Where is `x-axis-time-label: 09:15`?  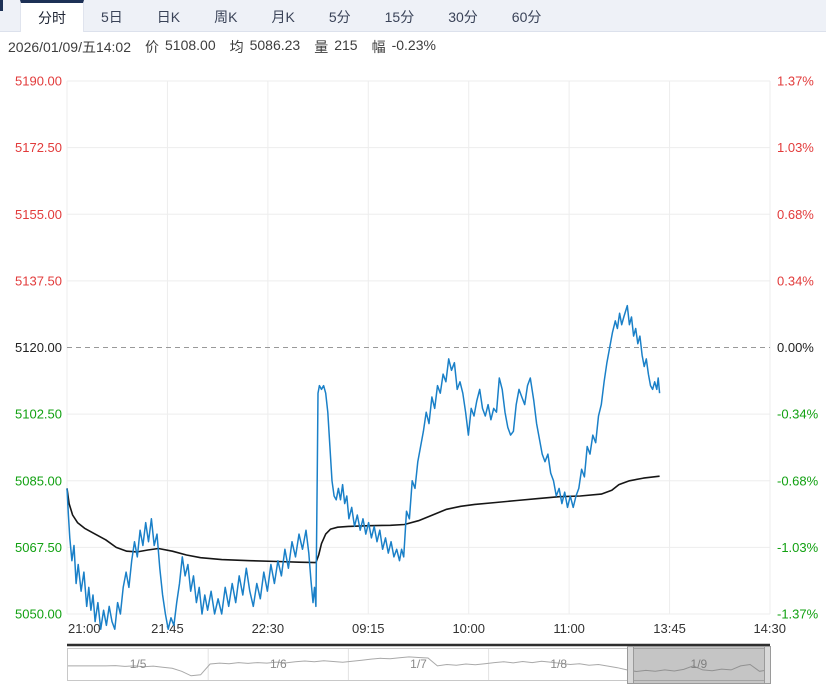 x-axis-time-label: 09:15 is located at coordinates (368, 628).